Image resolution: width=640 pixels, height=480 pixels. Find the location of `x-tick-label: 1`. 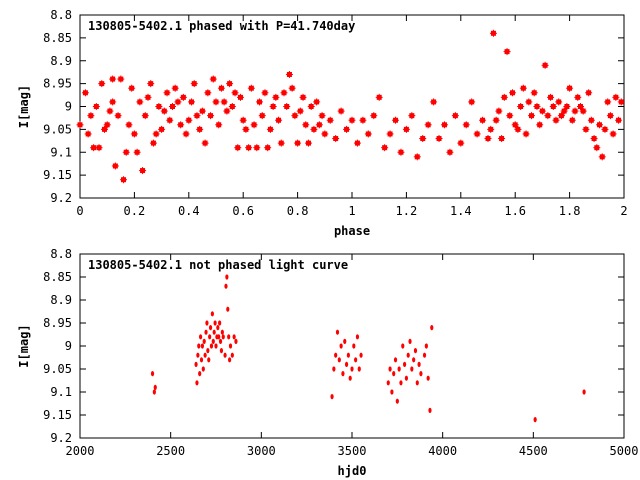

x-tick-label: 1 is located at coordinates (351, 211).